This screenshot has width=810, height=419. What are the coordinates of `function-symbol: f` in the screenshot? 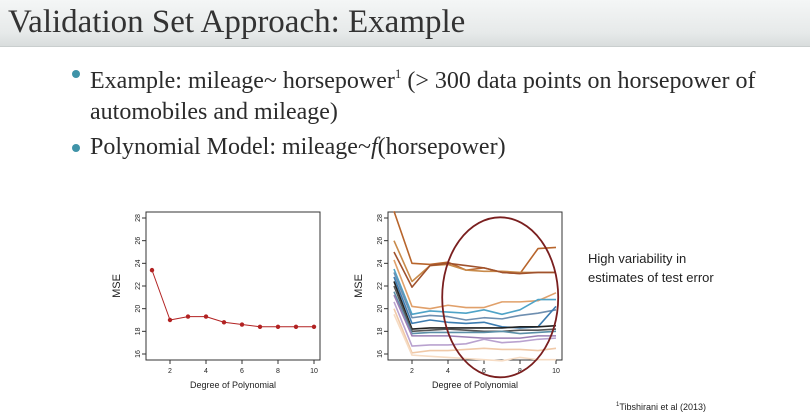 It's located at (374, 147).